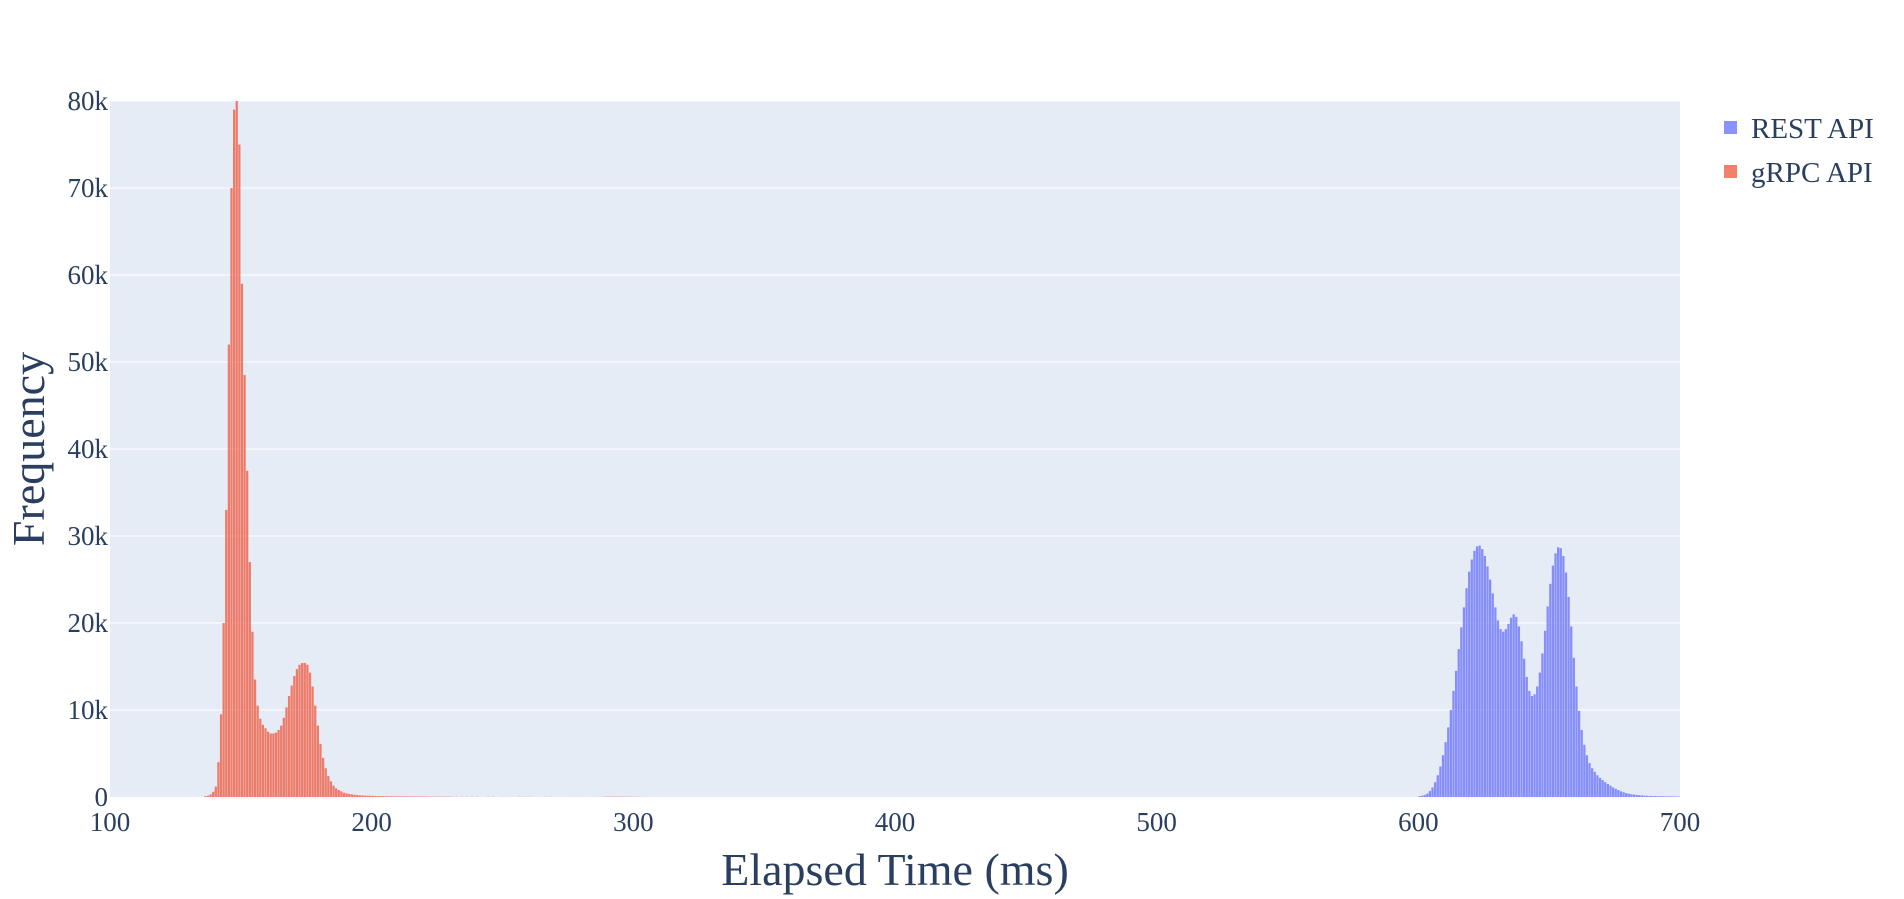 The image size is (1904, 899). What do you see at coordinates (102, 797) in the screenshot?
I see `y-tick-label: 0` at bounding box center [102, 797].